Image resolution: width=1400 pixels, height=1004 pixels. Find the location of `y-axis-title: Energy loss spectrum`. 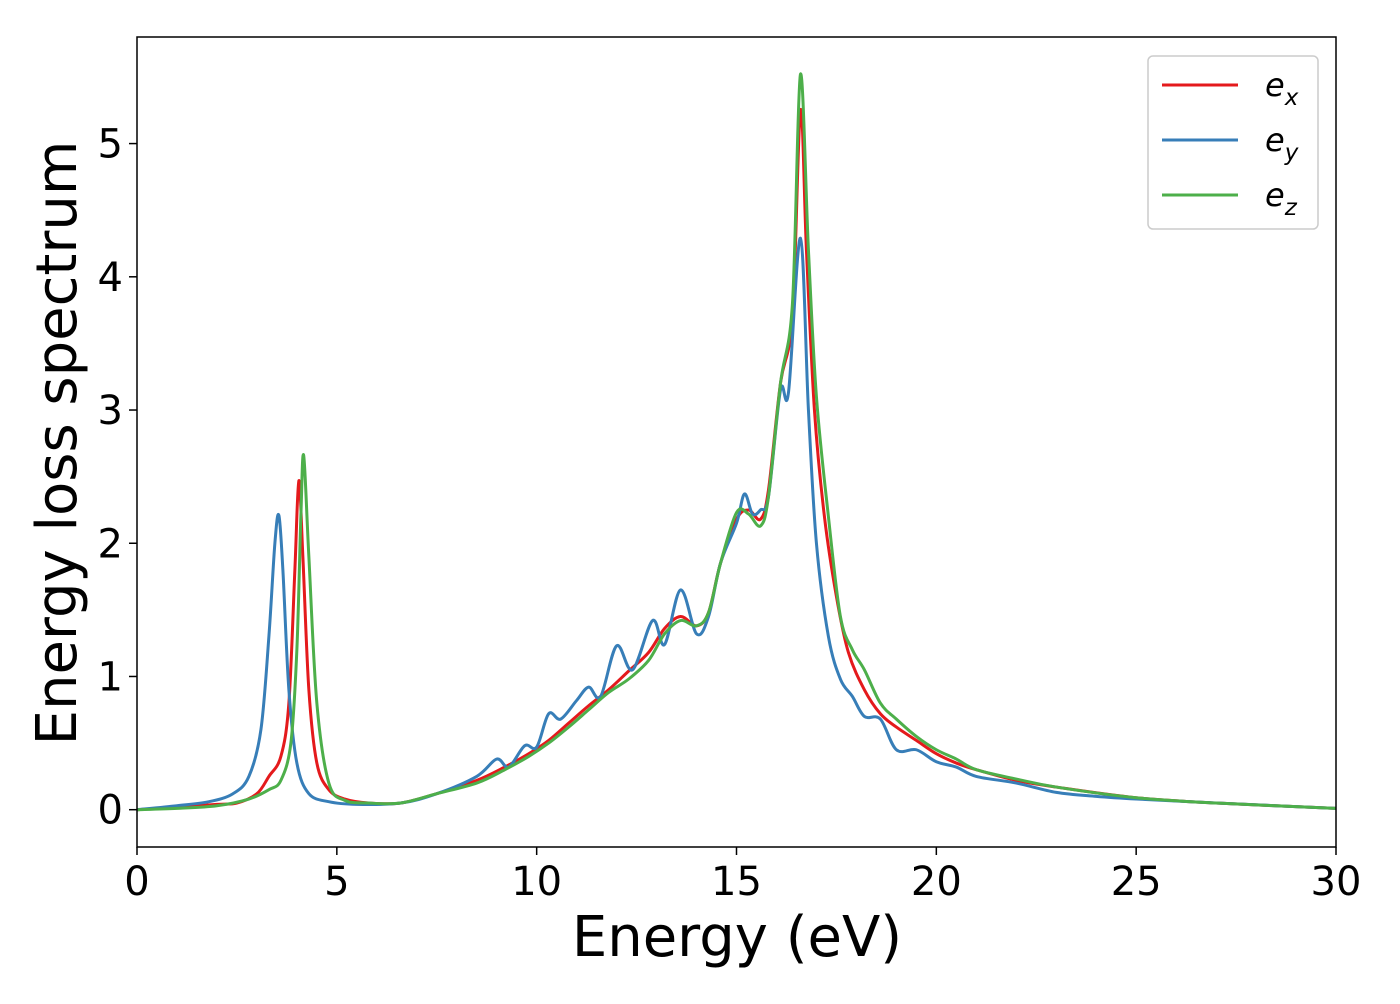

y-axis-title: Energy loss spectrum is located at coordinates (57, 443).